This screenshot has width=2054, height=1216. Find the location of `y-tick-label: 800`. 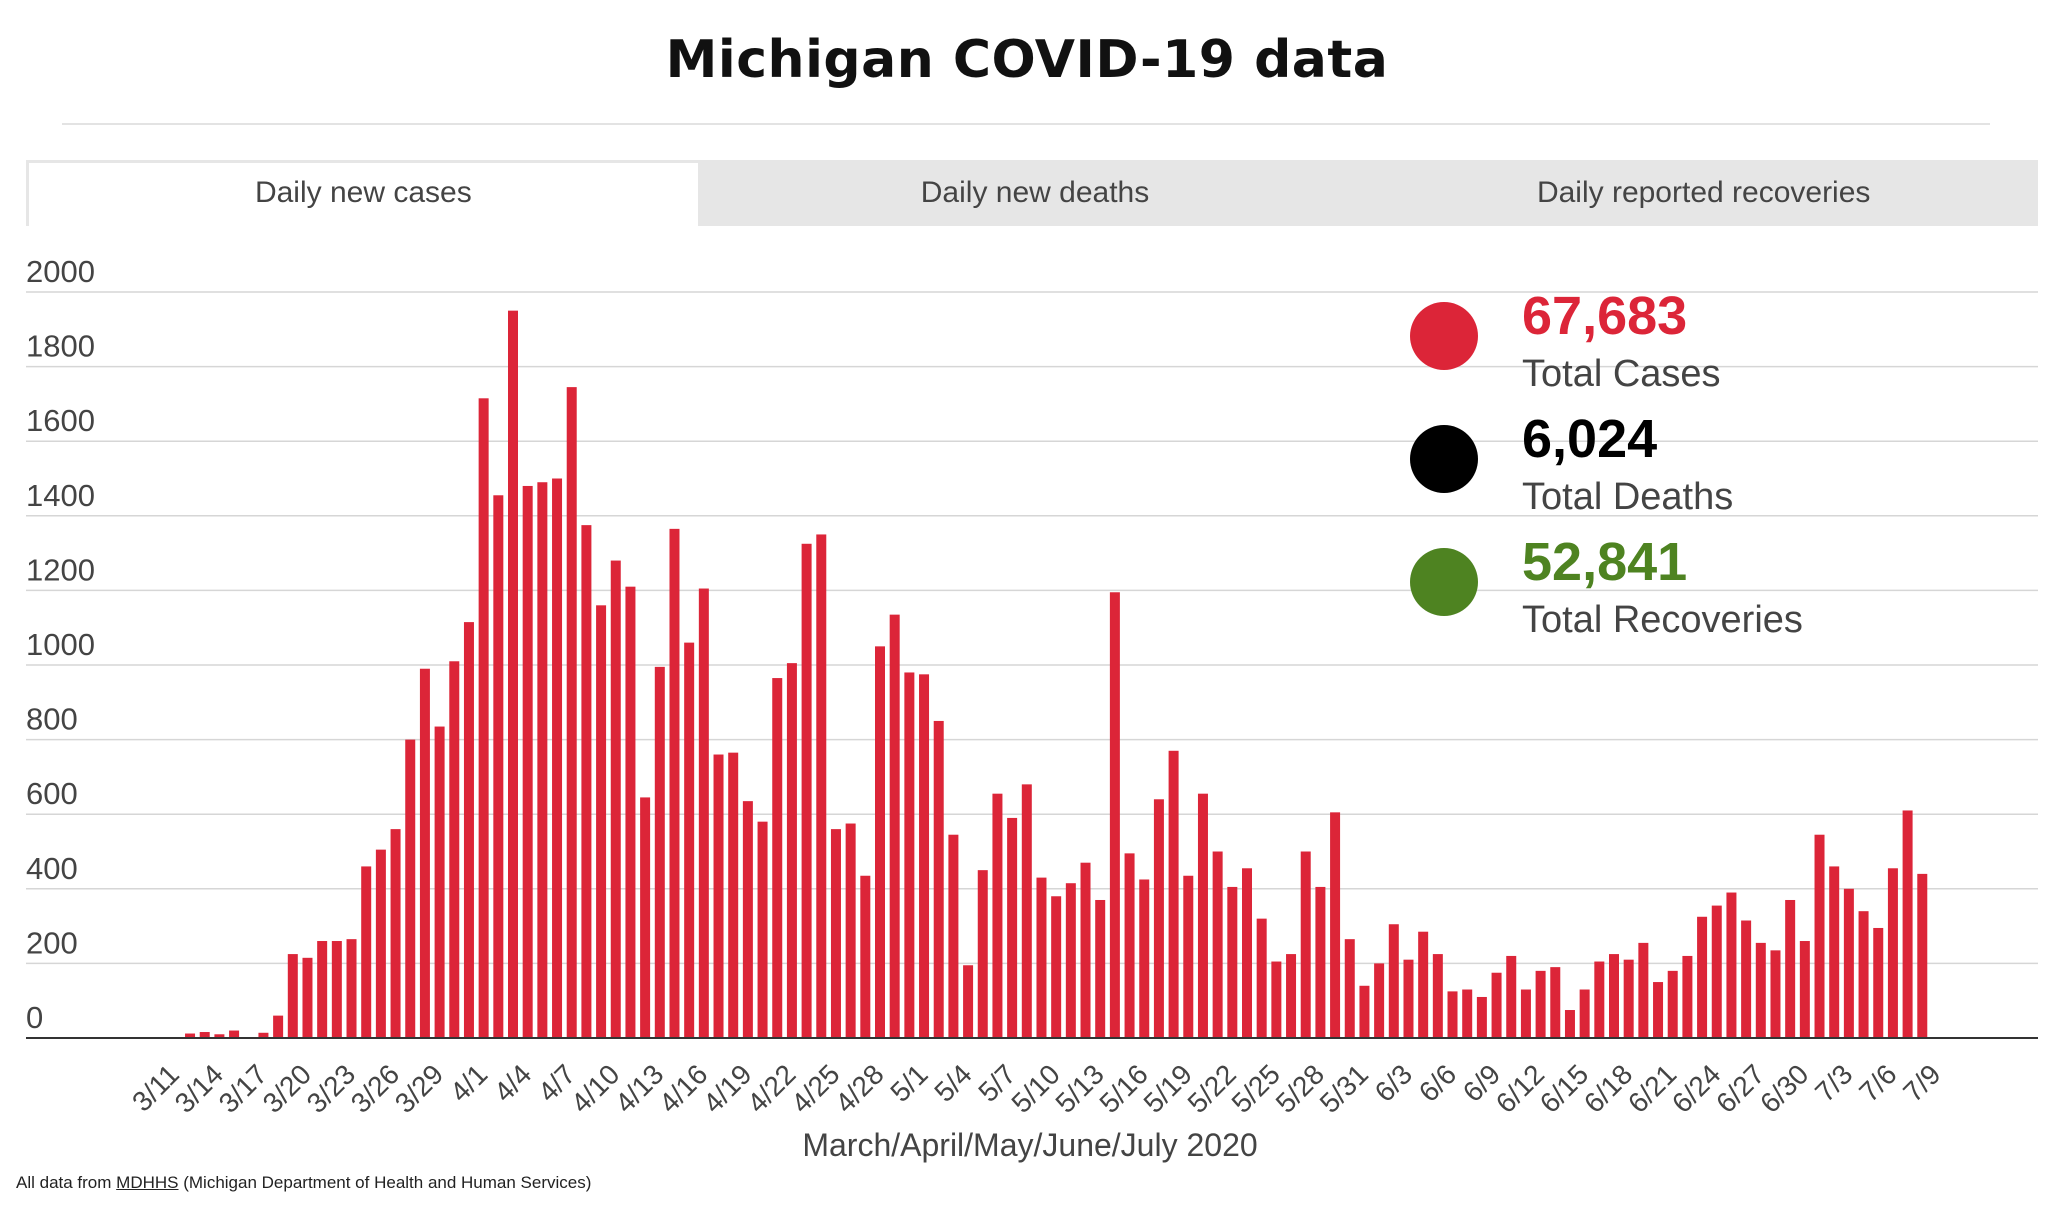

y-tick-label: 800 is located at coordinates (52, 719).